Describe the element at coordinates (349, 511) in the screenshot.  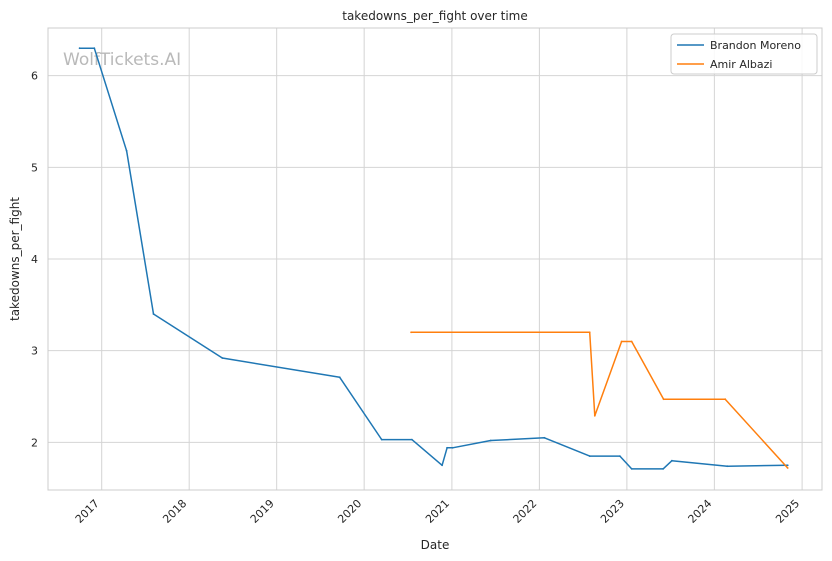
I see `x-tick-label: 2020` at that location.